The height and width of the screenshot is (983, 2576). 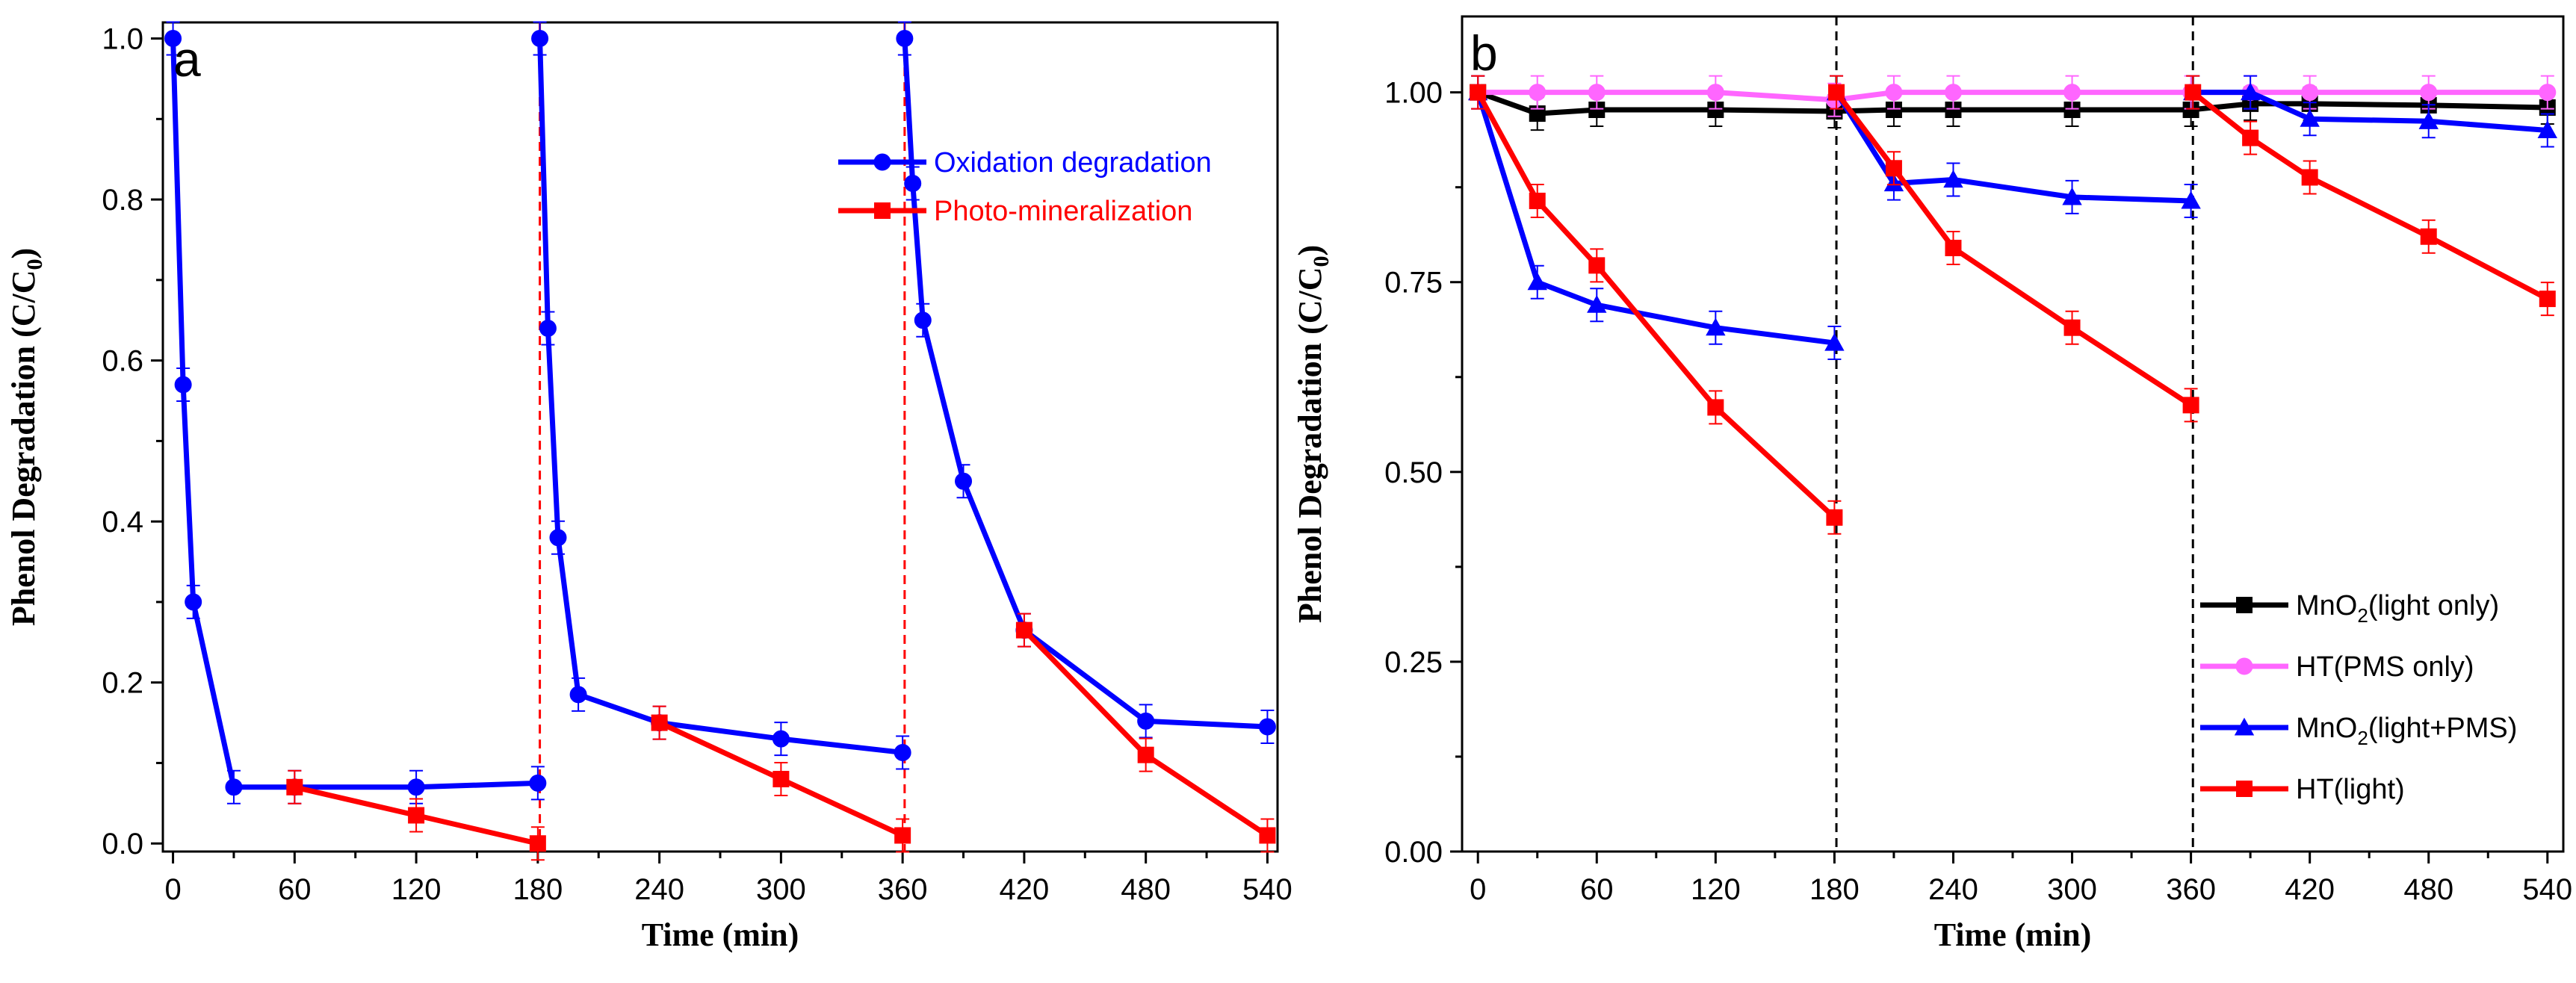 I want to click on y-tick-label: 0.4, so click(x=122, y=522).